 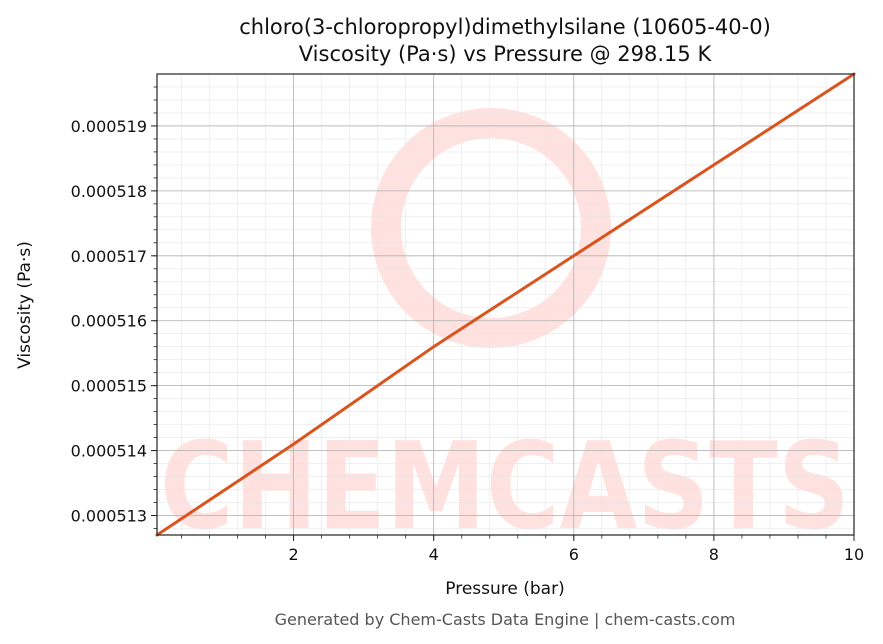 What do you see at coordinates (506, 54) in the screenshot?
I see `chart-subtitle: Viscosity (Pa·s) vs Pressure @ 298.15 K` at bounding box center [506, 54].